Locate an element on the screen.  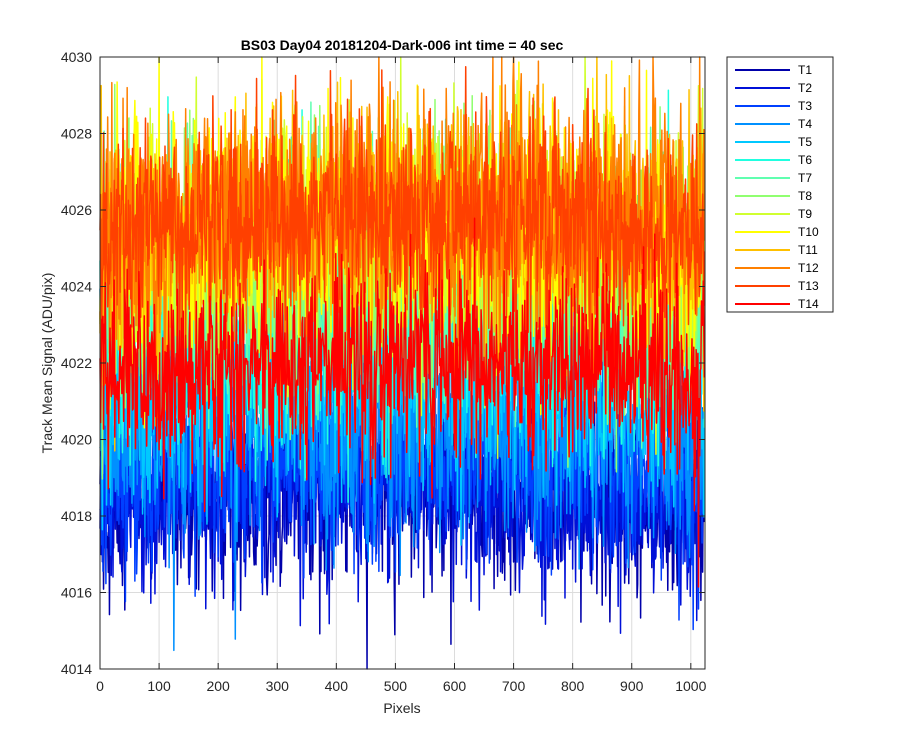
legend-label-t8: T8 is located at coordinates (805, 196).